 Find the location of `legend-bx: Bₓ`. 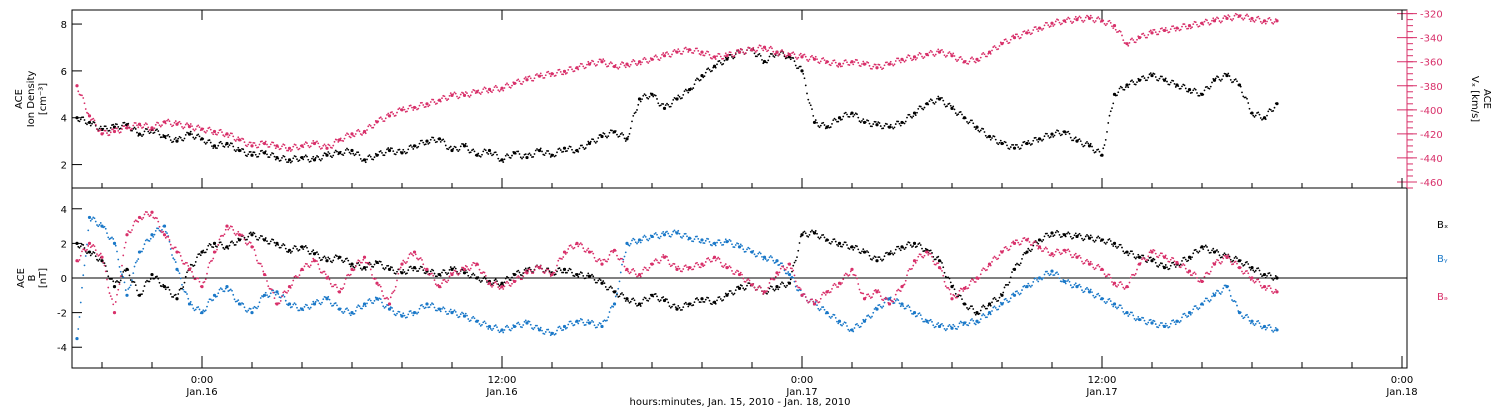

legend-bx: Bₓ is located at coordinates (1442, 225).